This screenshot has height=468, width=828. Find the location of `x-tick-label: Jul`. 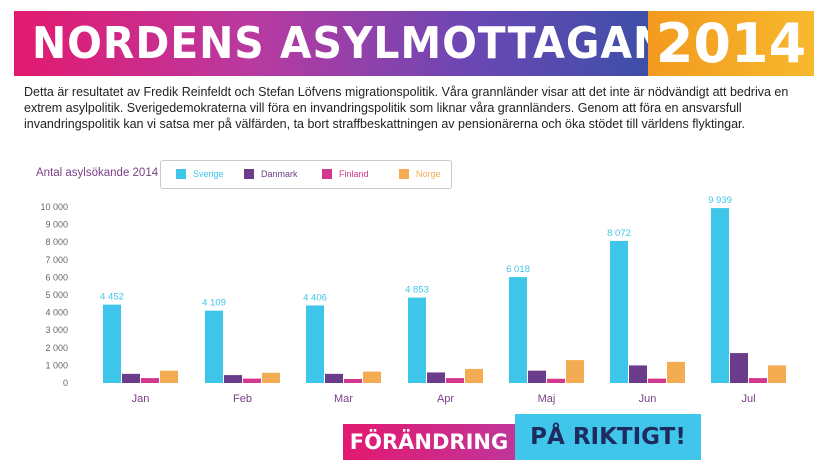

x-tick-label: Jul is located at coordinates (748, 399).